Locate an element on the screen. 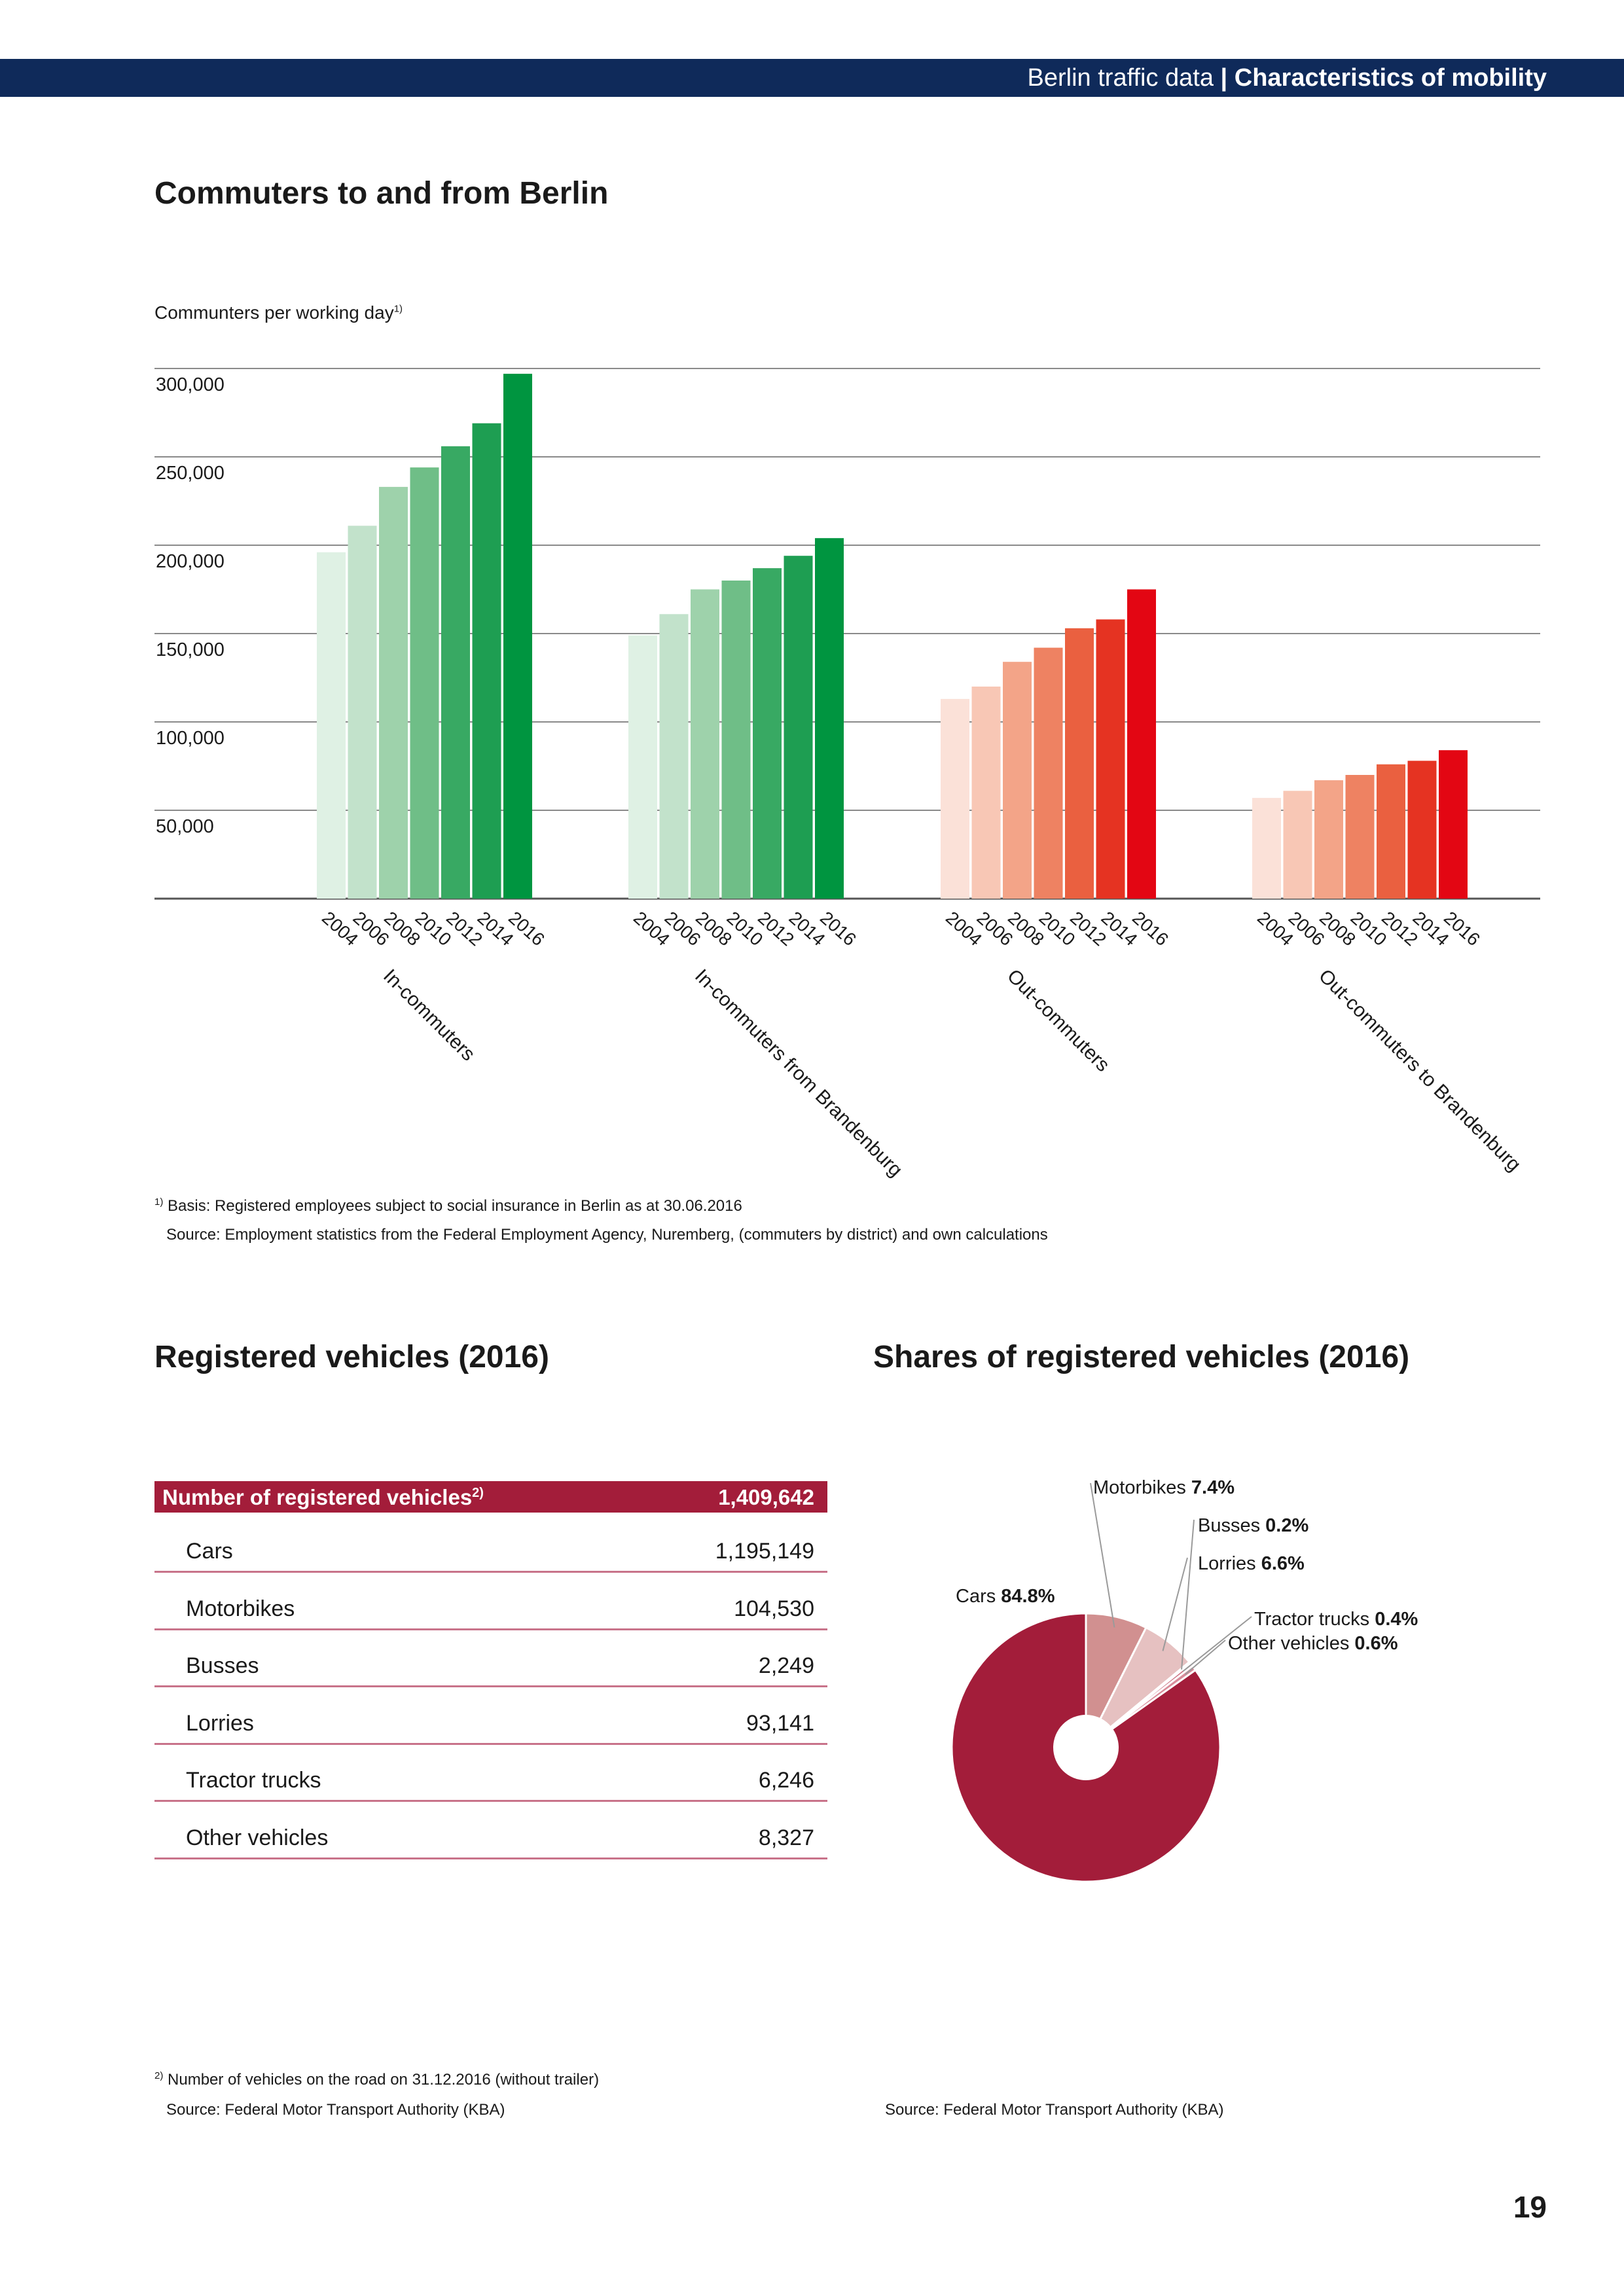 This screenshot has width=1624, height=2296. header-label-text: Number of registered vehicles is located at coordinates (317, 1497).